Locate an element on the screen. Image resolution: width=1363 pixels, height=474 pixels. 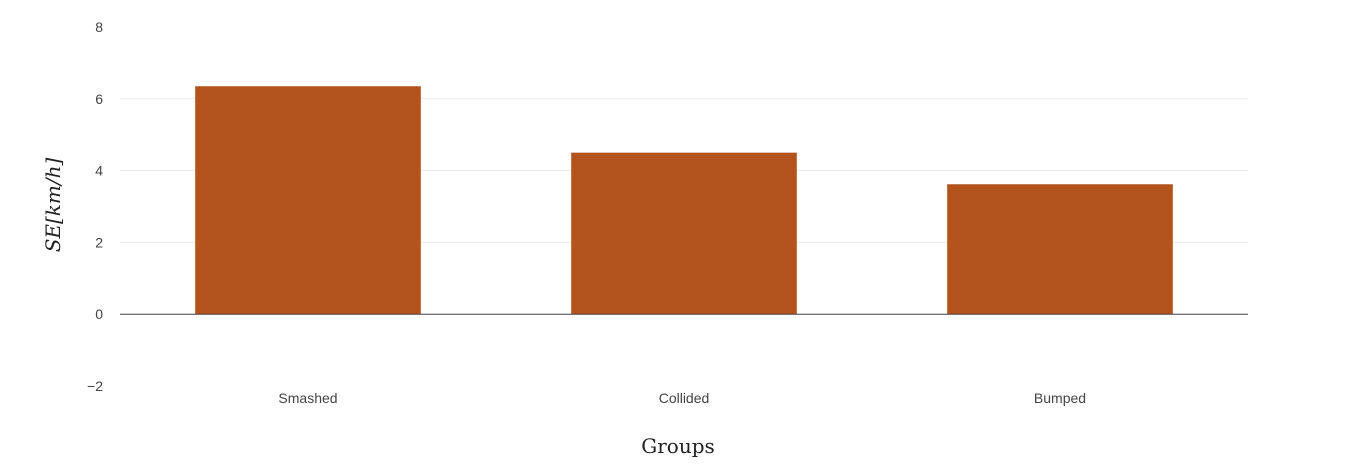
y-axis-title: SE[km/h] is located at coordinates (53, 204).